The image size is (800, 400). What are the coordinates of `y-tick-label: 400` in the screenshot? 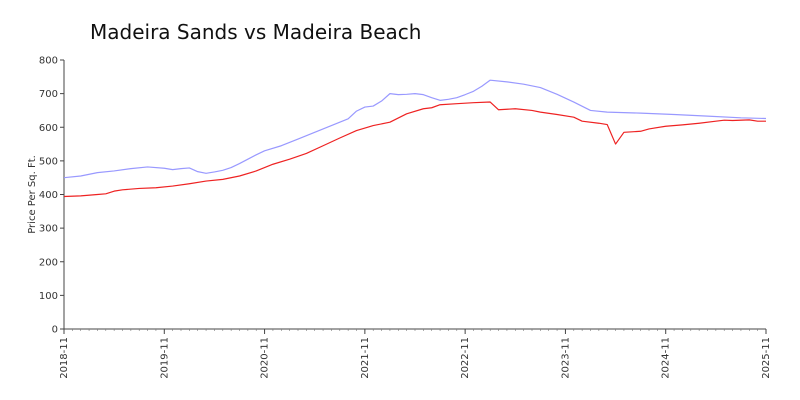 It's located at (48, 195).